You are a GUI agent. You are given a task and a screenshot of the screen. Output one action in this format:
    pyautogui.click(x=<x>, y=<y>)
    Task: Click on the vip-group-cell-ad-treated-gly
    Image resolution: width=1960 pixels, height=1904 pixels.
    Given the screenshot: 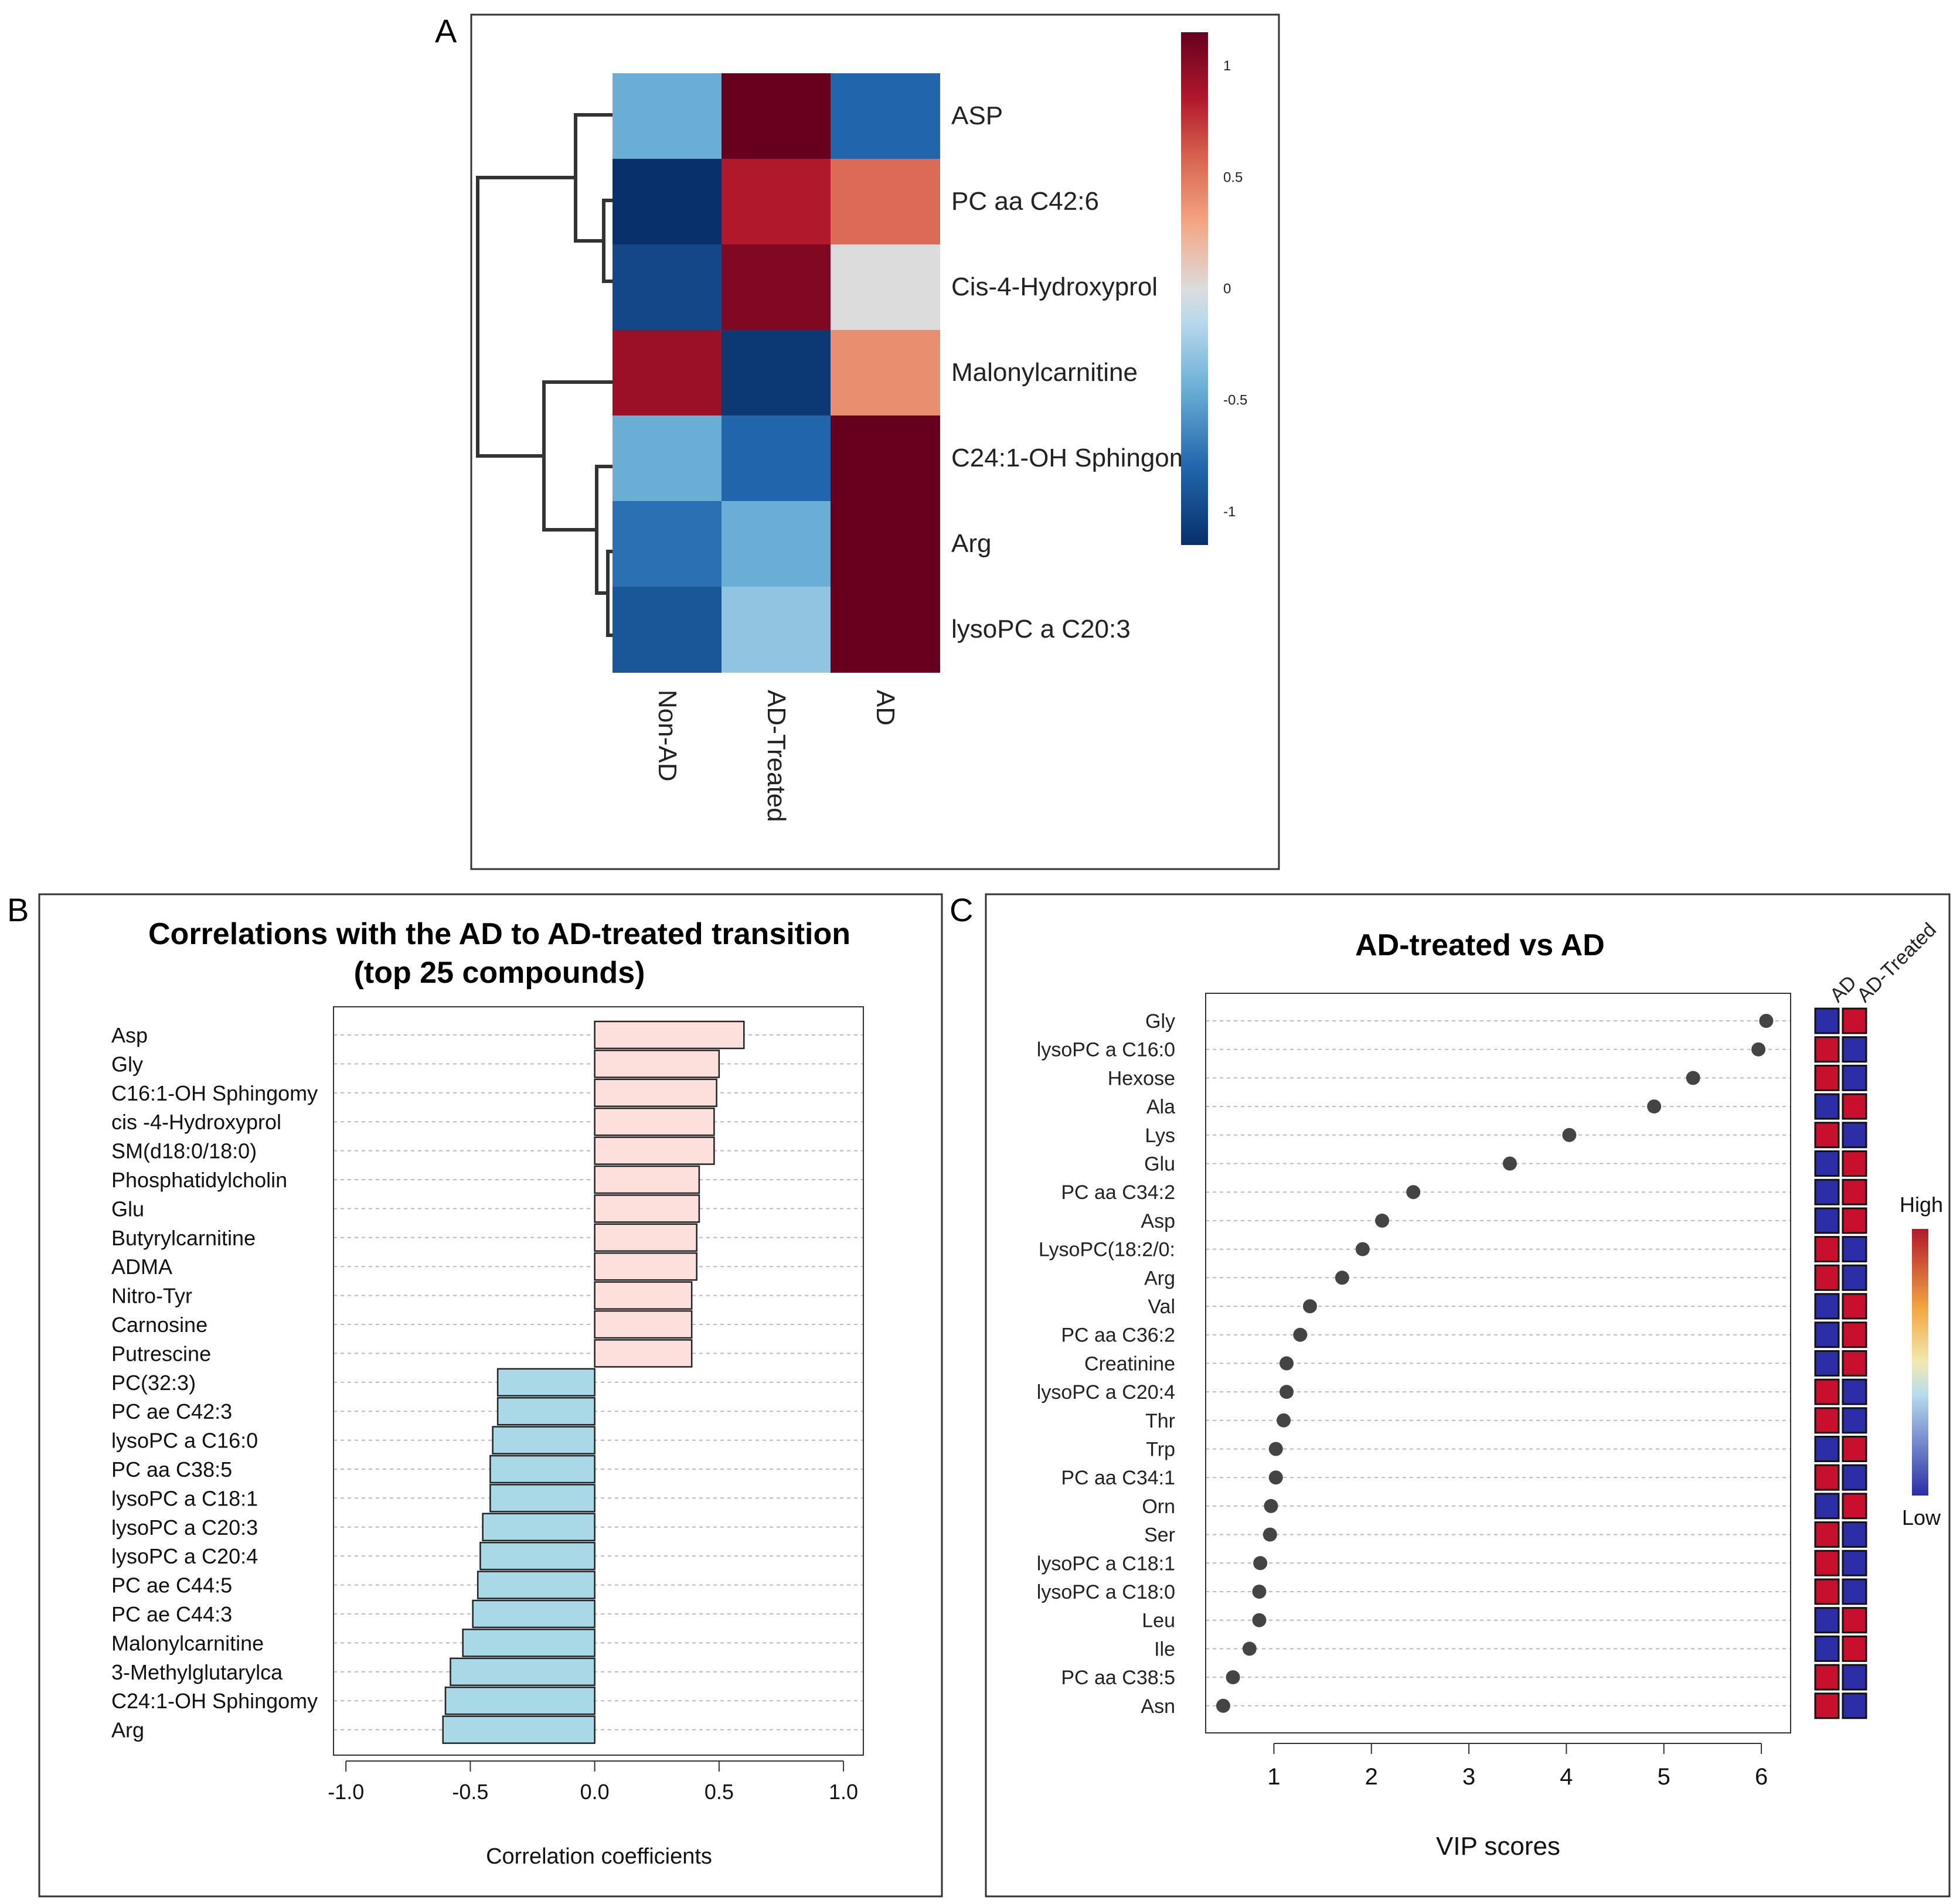 What is the action you would take?
    pyautogui.click(x=1854, y=1020)
    